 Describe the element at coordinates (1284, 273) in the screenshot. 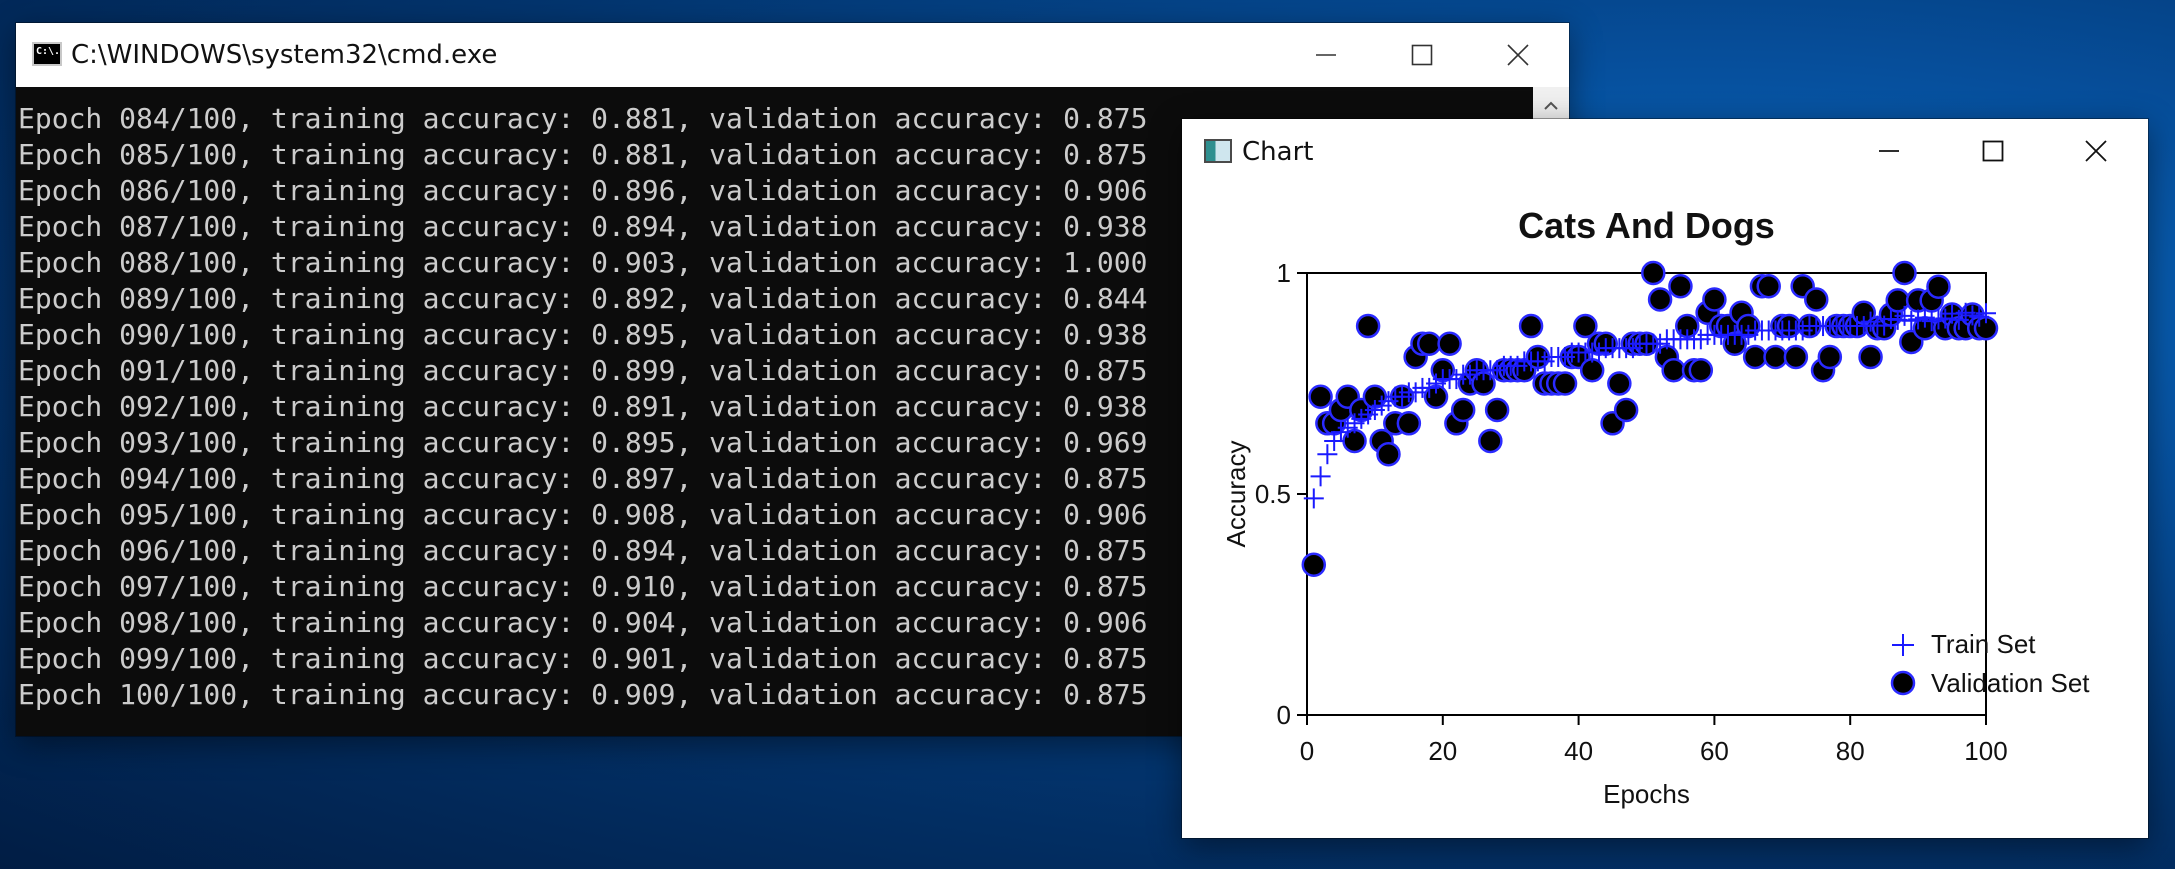

I see `y-tick-label: 1` at that location.